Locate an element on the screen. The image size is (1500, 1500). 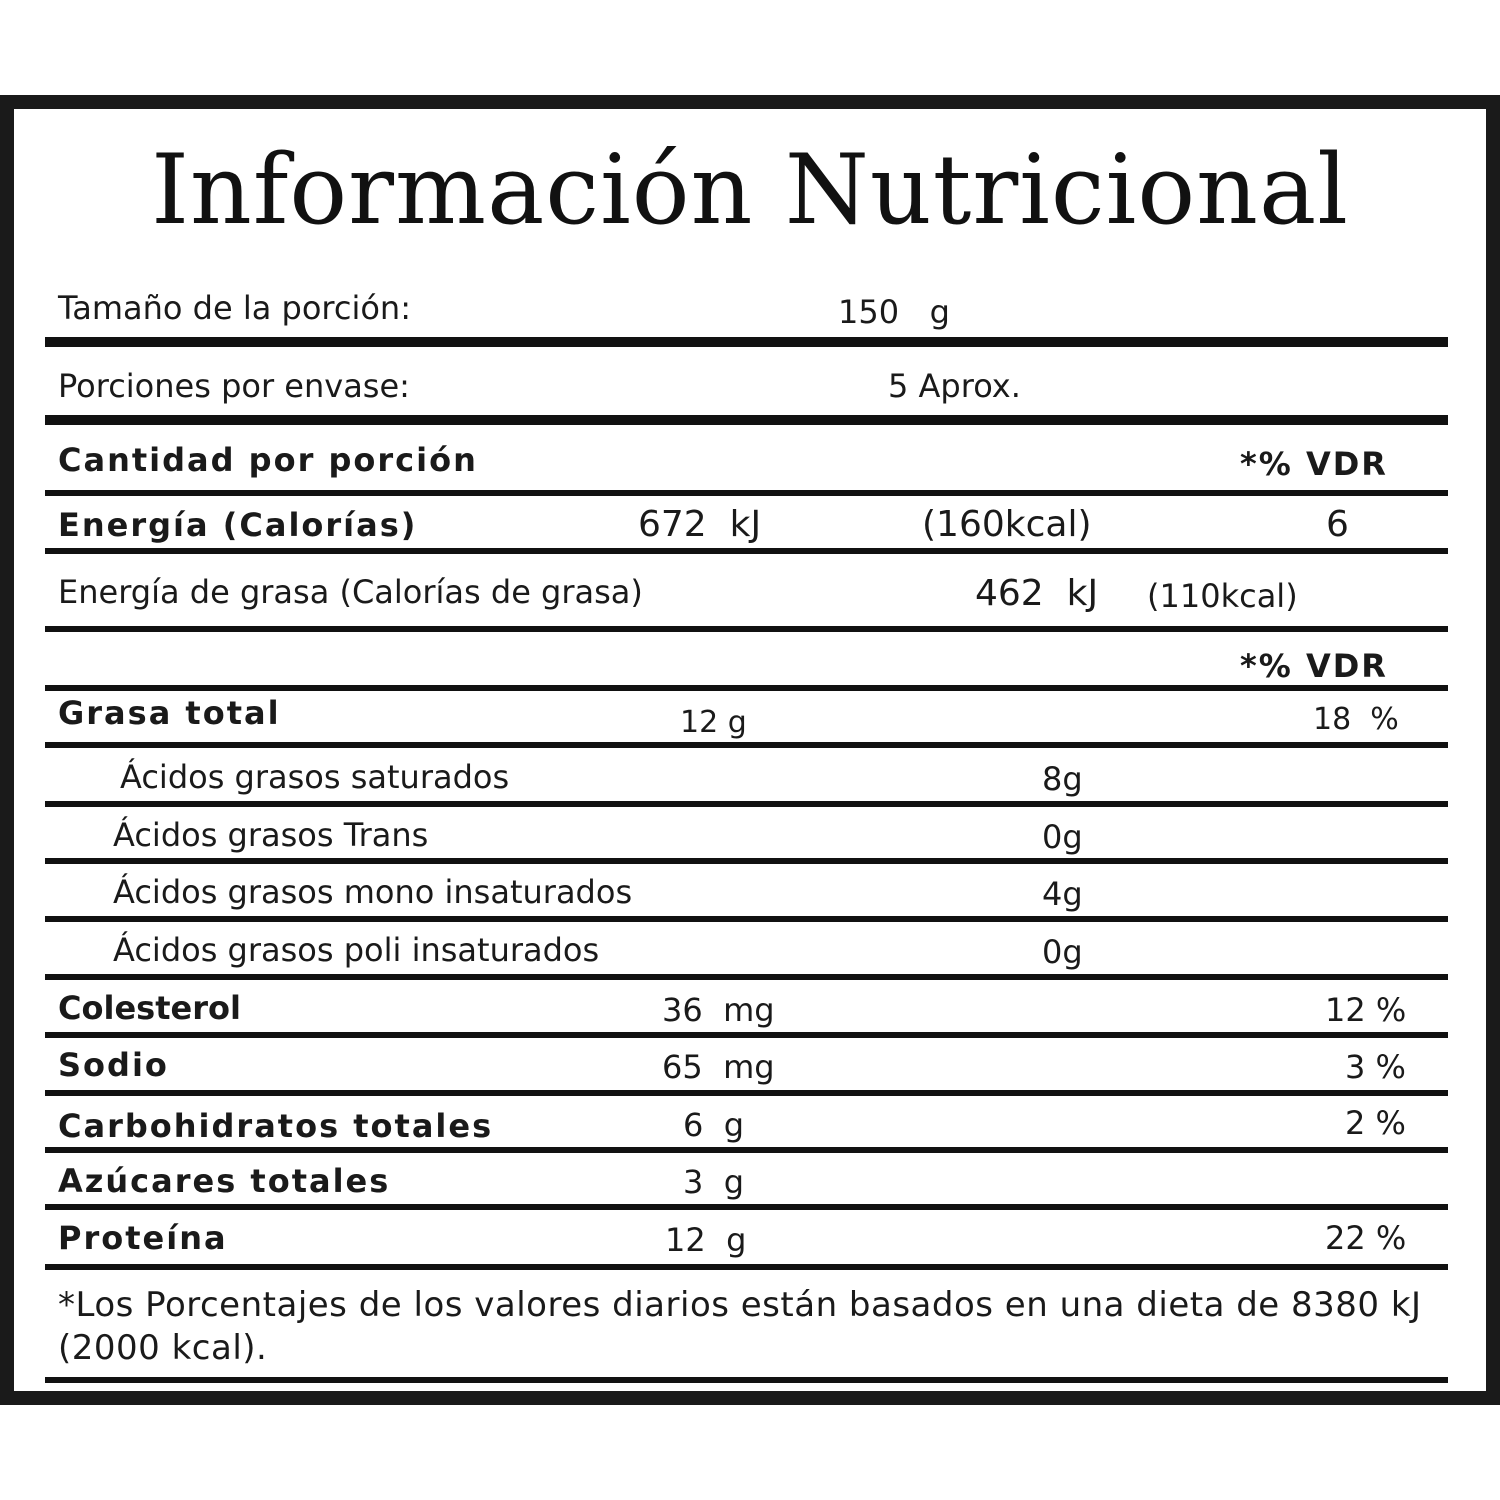
vdr-header: *% VDR is located at coordinates (1314, 464).